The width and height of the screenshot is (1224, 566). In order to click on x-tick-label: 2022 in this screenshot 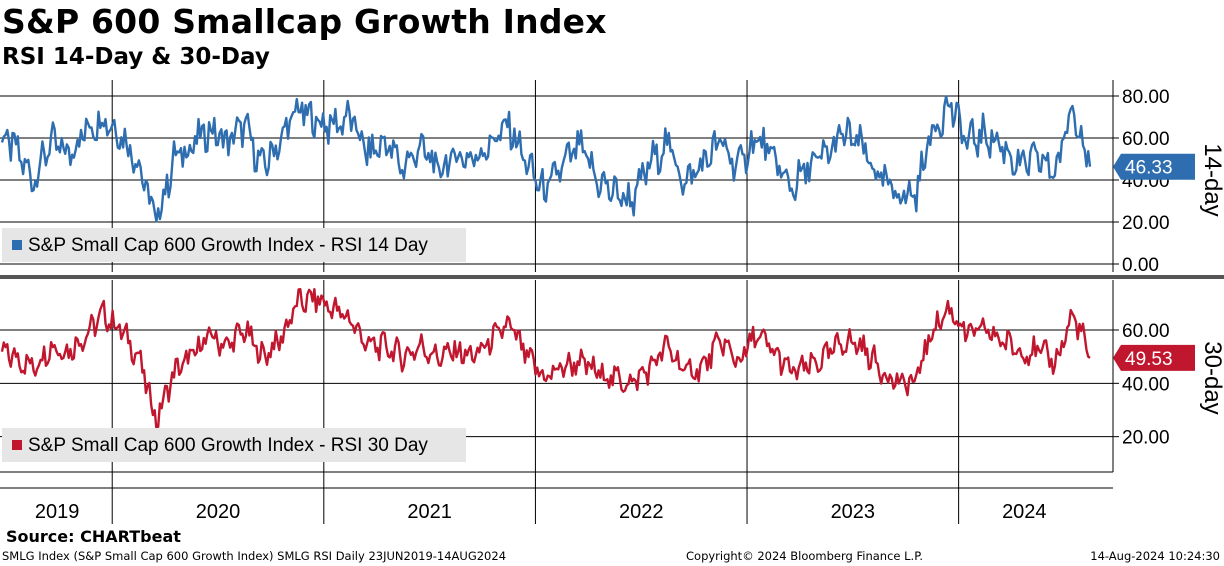, I will do `click(641, 512)`.